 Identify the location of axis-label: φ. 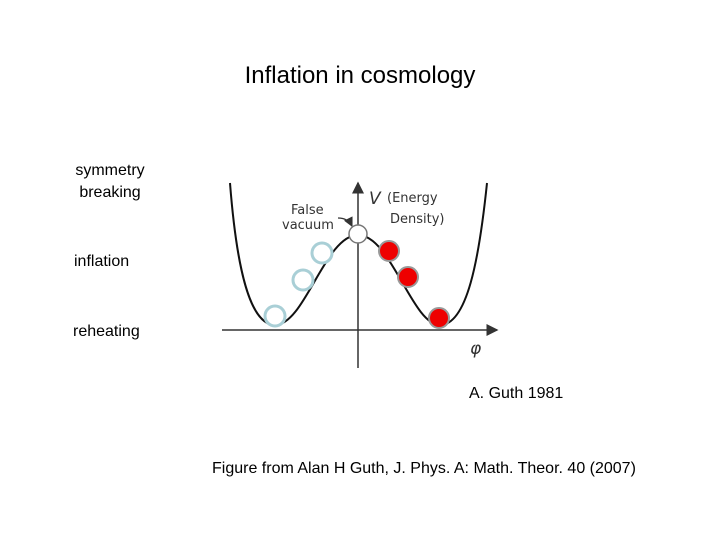
(476, 349).